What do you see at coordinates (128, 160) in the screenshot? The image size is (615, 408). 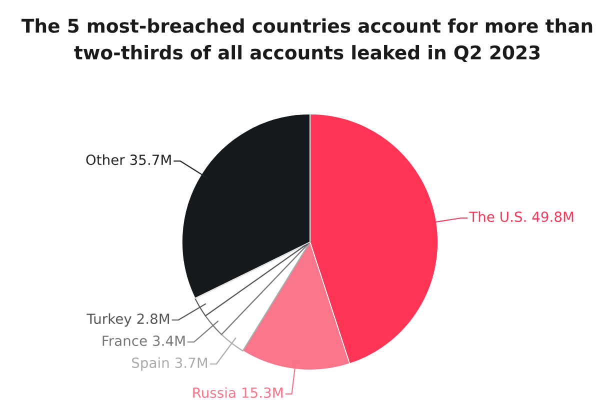 I see `slice-label: Other 35.7M` at bounding box center [128, 160].